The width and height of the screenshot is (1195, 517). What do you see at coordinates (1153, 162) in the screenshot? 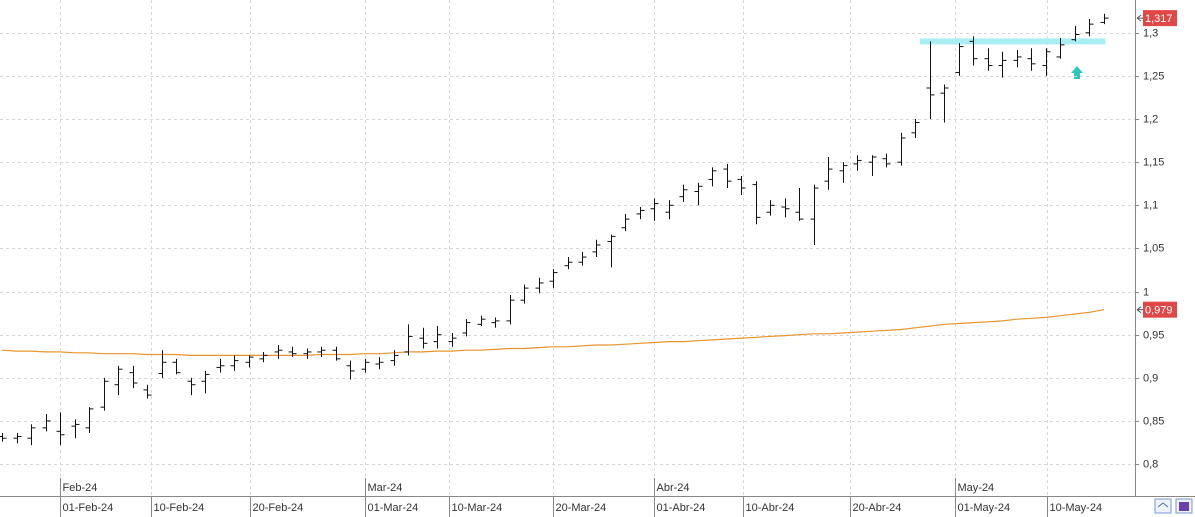
I see `y-tick-label: 1,15` at bounding box center [1153, 162].